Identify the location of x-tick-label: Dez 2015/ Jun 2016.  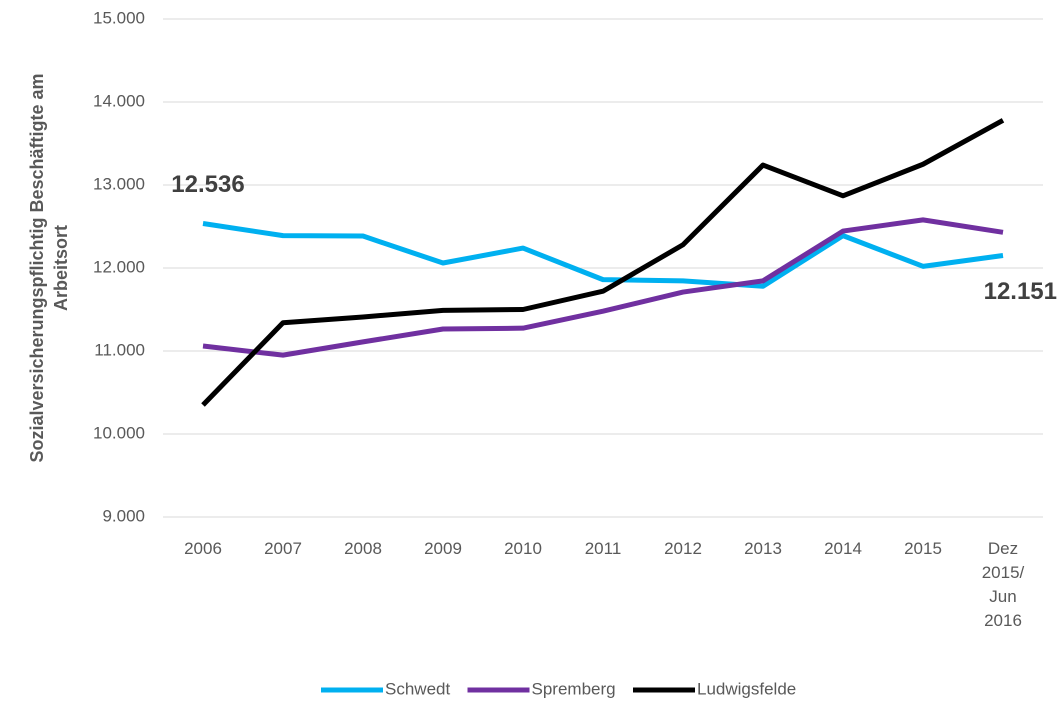
(1003, 584).